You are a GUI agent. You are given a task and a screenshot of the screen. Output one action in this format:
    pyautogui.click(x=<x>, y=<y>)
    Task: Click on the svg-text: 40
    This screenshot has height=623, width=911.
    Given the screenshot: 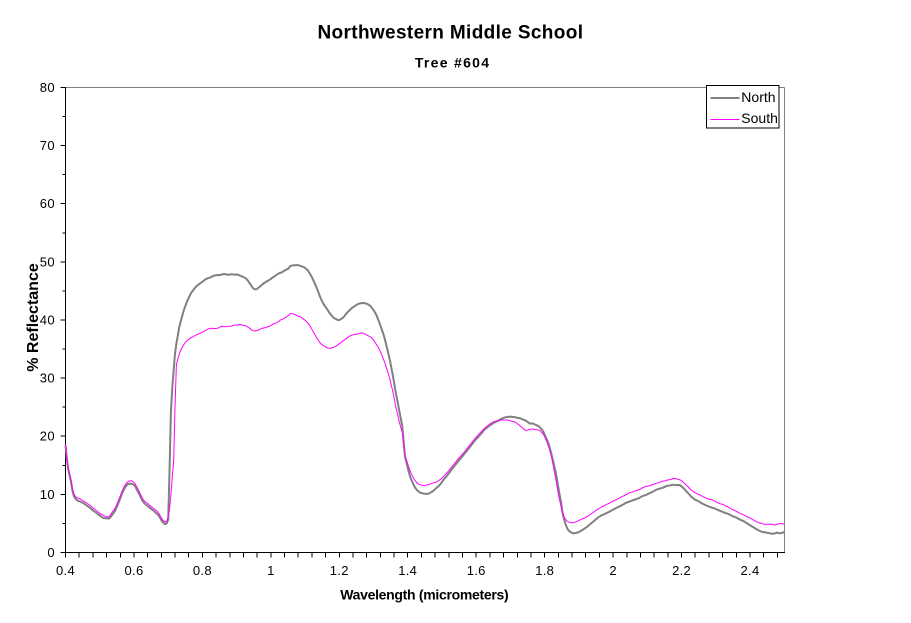 What is the action you would take?
    pyautogui.click(x=47, y=320)
    